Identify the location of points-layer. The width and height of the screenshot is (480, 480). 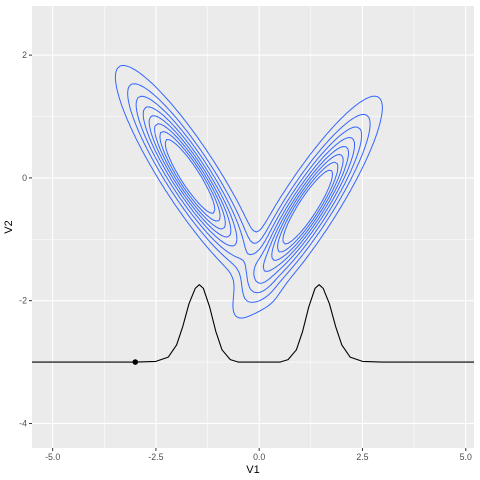
(135, 362).